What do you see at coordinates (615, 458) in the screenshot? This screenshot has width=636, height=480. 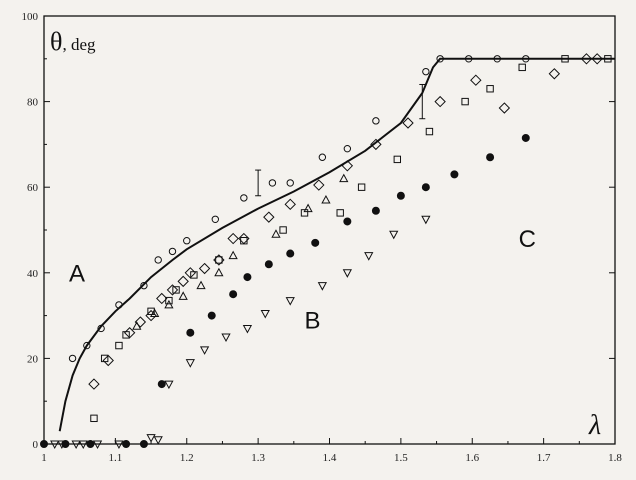 I see `x-tick-label: 1.8` at bounding box center [615, 458].